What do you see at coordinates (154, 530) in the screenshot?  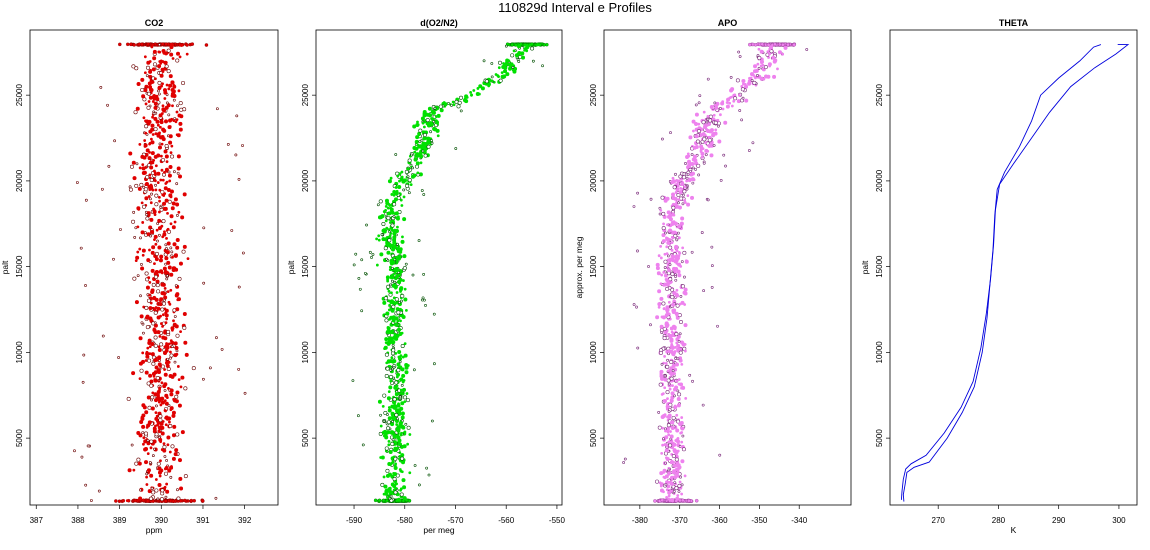 I see `x-axis-label: ppm` at bounding box center [154, 530].